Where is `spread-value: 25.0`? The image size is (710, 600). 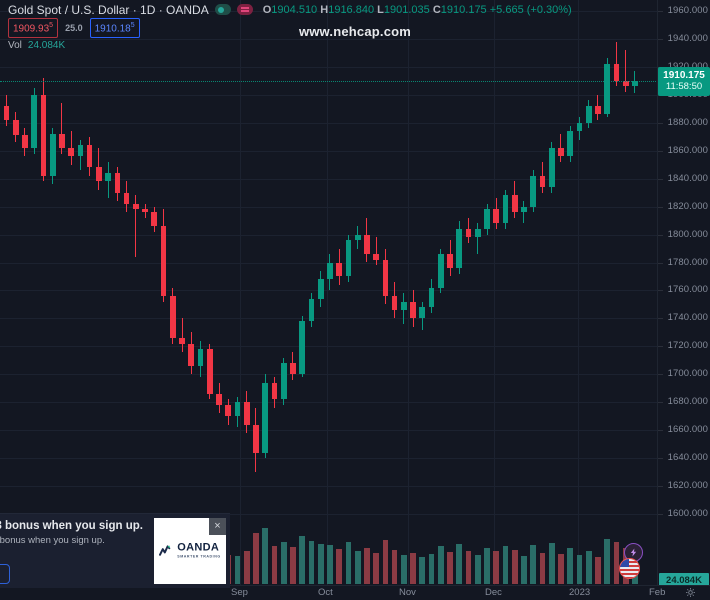 spread-value: 25.0 is located at coordinates (74, 28).